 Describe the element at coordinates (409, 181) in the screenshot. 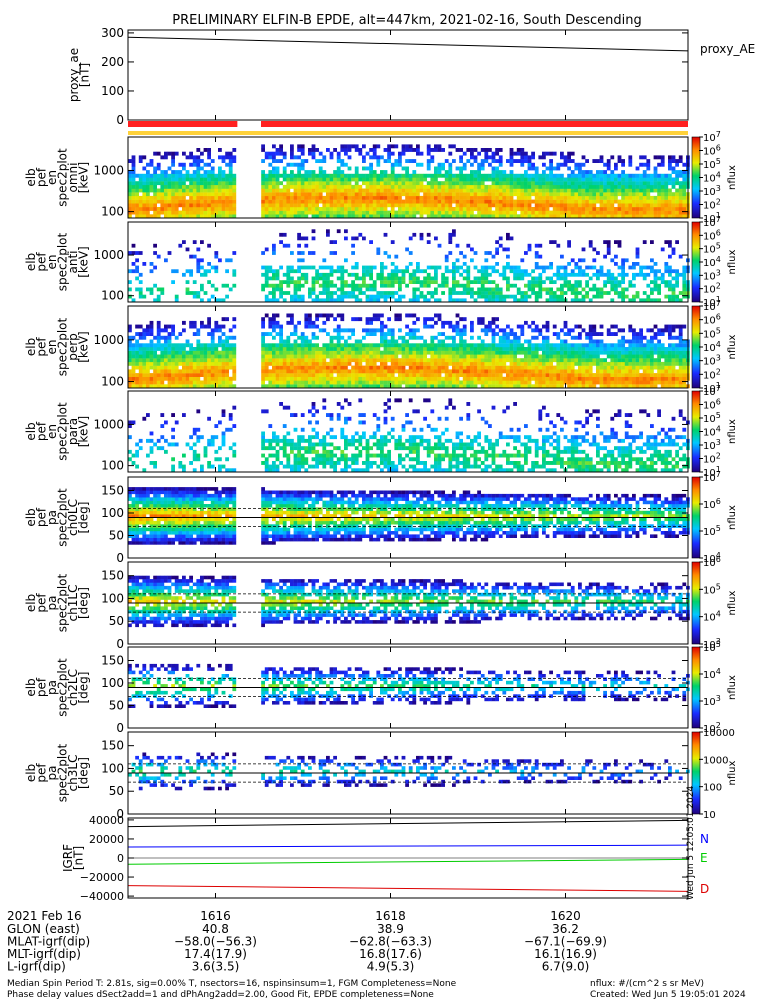

I see `spectrogram-cells` at that location.